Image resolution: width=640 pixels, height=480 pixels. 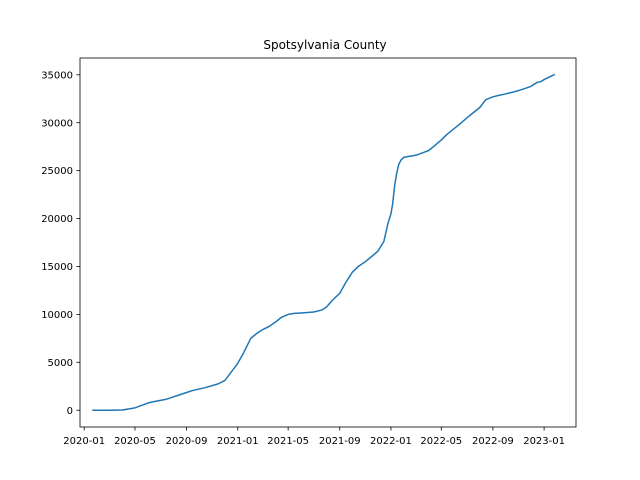 What do you see at coordinates (57, 267) in the screenshot?
I see `y-tick-label: 15000` at bounding box center [57, 267].